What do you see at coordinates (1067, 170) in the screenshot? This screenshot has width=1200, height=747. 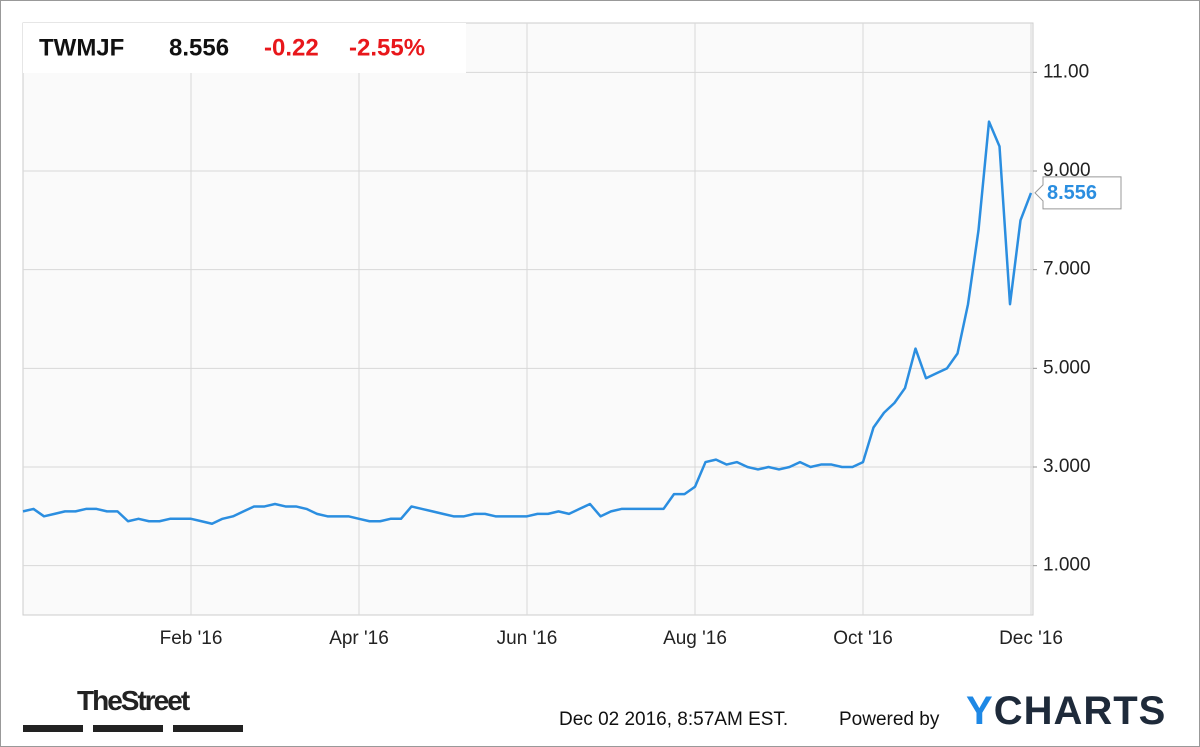 I see `y-tick-label: 9.000` at bounding box center [1067, 170].